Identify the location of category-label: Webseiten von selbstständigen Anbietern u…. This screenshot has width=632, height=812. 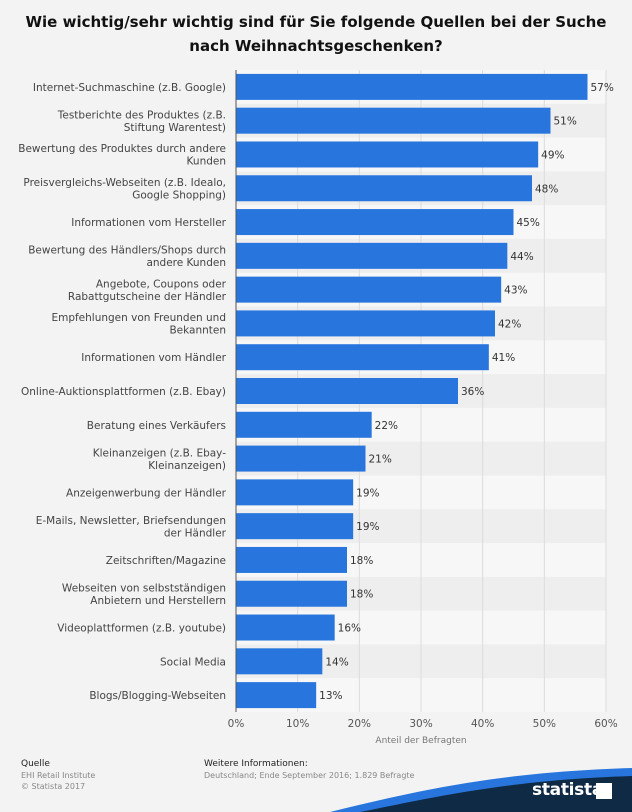
(144, 594).